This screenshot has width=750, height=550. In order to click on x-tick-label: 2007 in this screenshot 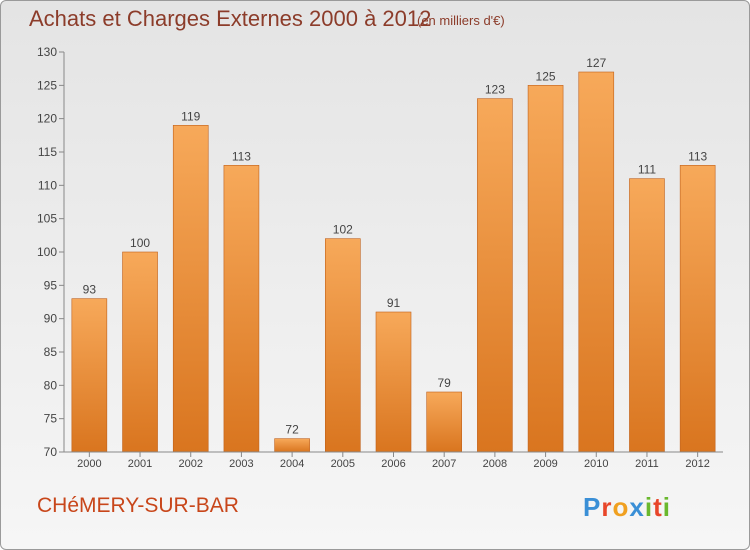, I will do `click(444, 464)`.